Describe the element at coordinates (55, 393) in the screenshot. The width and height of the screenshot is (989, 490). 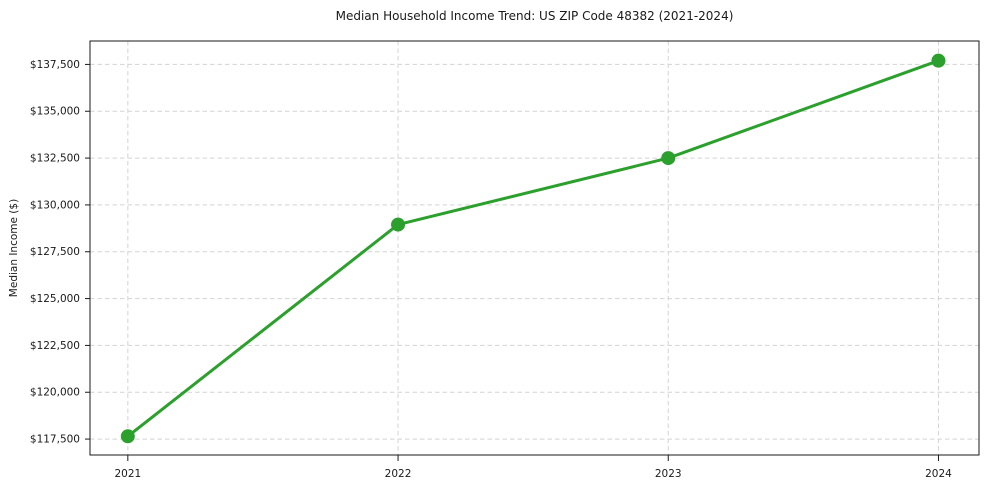
I see `y-tick-label: $120,000` at that location.